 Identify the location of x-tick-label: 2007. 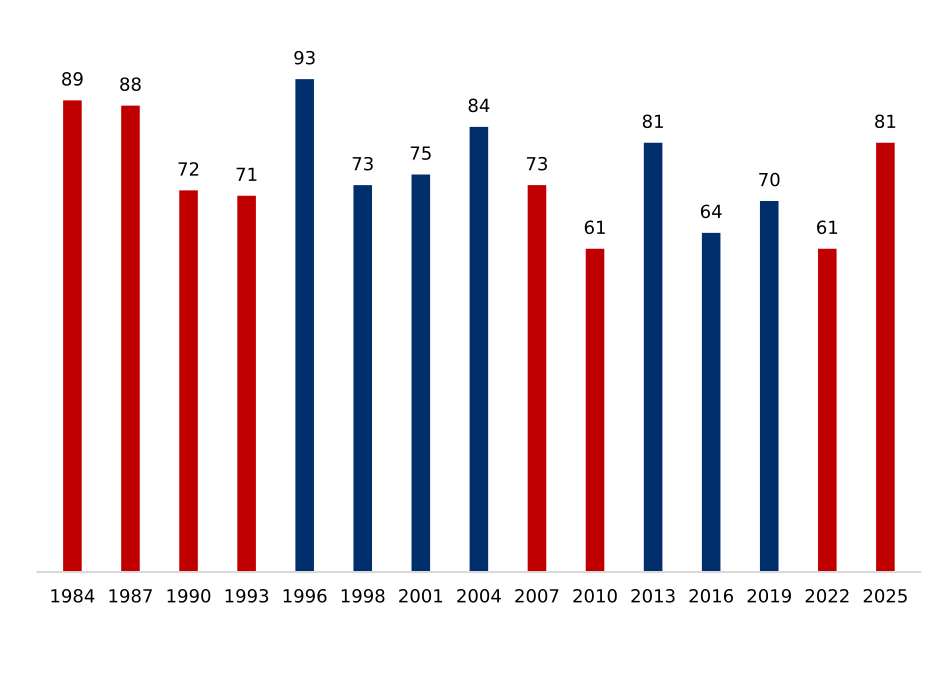
(536, 596).